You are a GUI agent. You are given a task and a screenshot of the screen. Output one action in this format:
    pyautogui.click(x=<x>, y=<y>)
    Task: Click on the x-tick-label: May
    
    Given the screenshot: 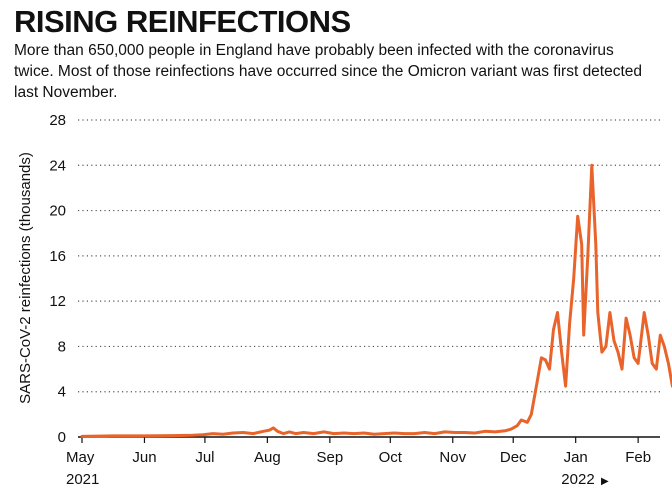 What is the action you would take?
    pyautogui.click(x=80, y=457)
    